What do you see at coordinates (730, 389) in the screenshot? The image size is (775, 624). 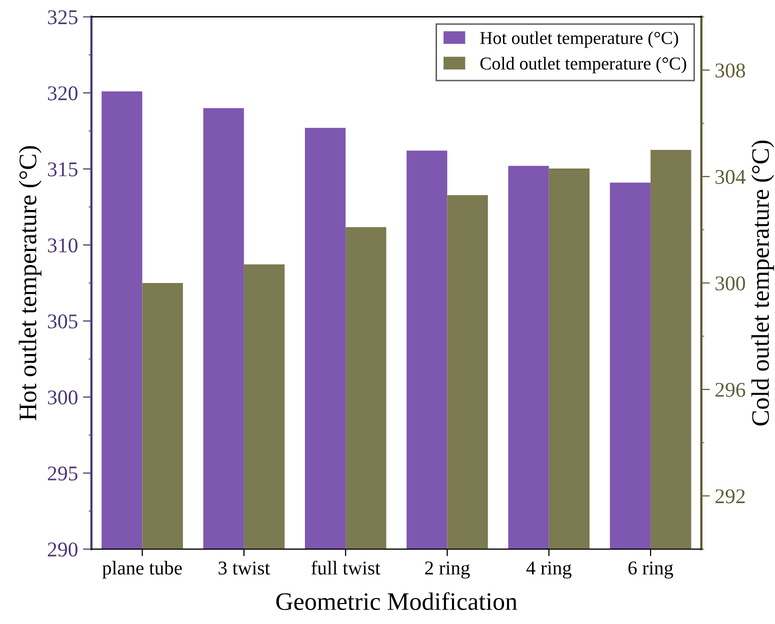 I see `y2-tick-label: 296` at bounding box center [730, 389].